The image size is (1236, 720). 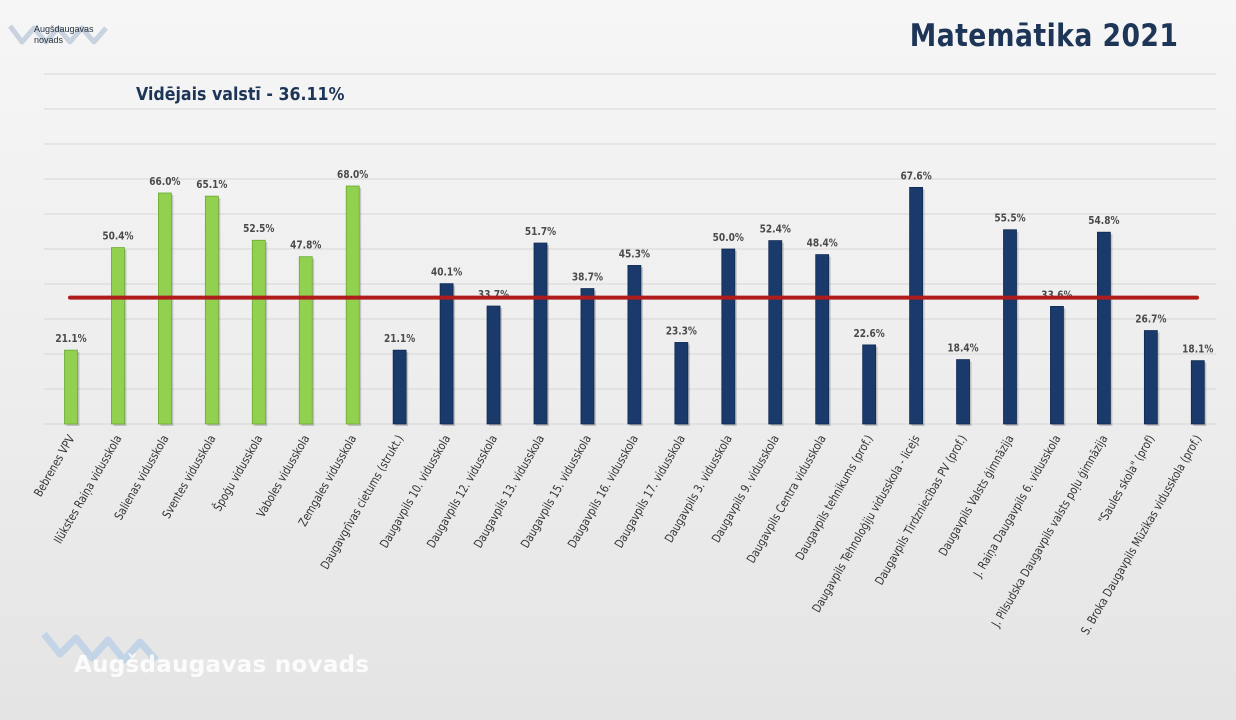 I want to click on value-label: 51.7%, so click(x=540, y=232).